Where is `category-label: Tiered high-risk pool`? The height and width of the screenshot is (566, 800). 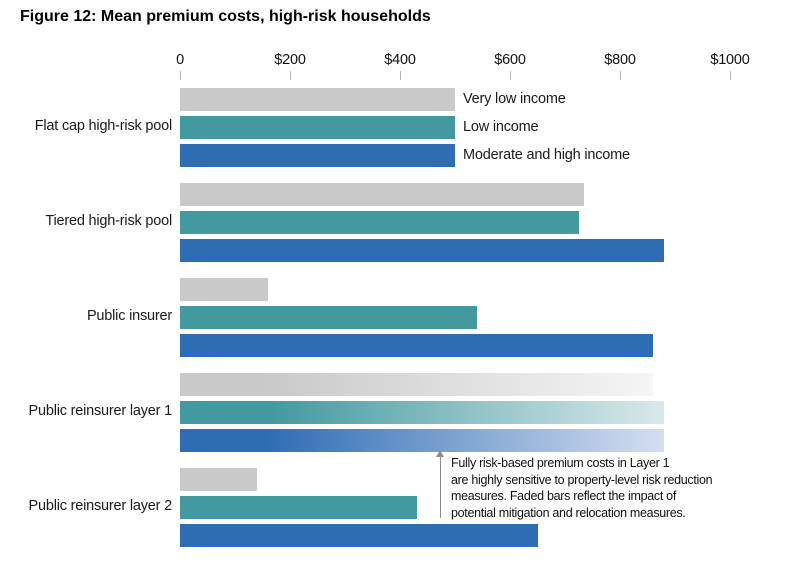
category-label: Tiered high-risk pool is located at coordinates (108, 221).